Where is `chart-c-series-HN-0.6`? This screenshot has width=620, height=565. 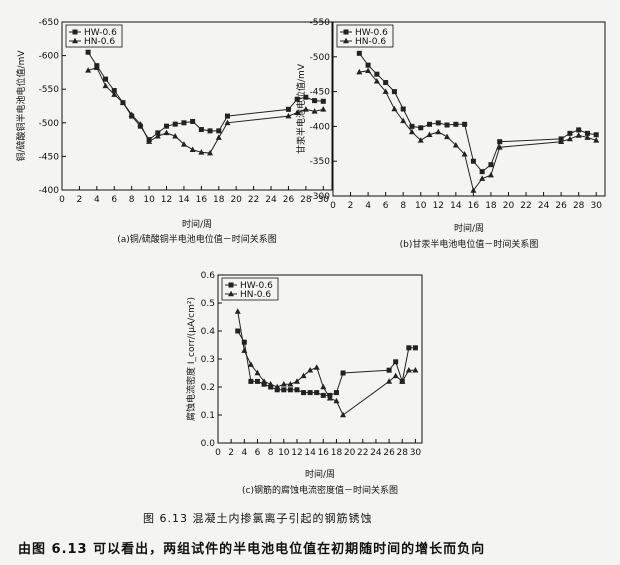
chart-c-series-HN-0.6 is located at coordinates (326, 363).